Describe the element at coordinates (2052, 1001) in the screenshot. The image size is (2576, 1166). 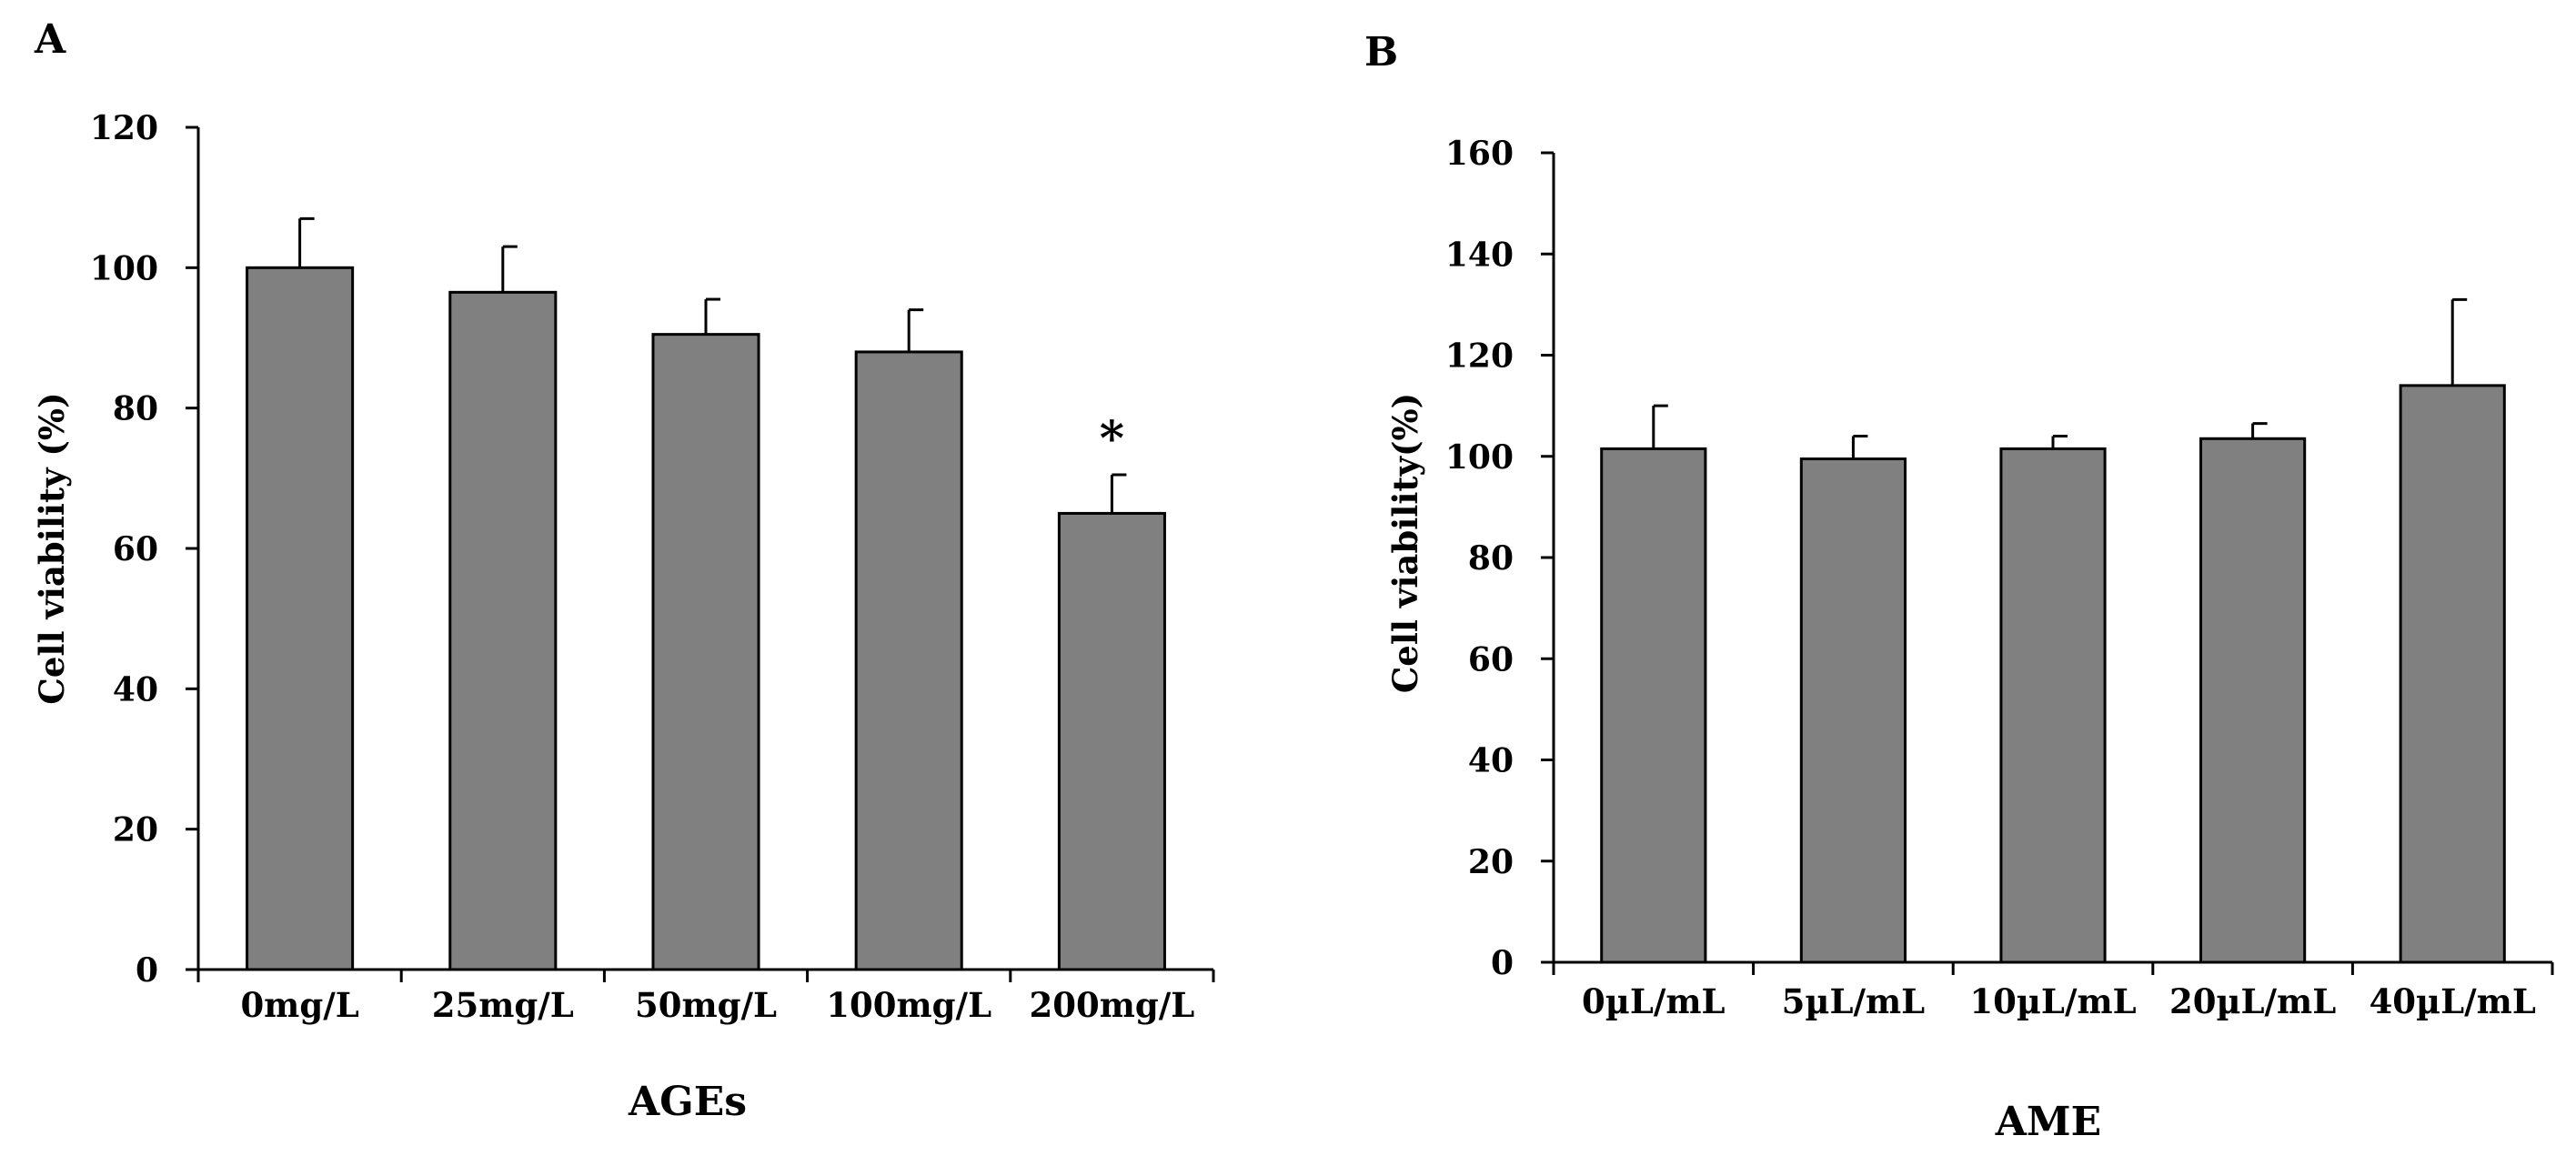
I see `x-tick-label: 10µL/mL` at that location.